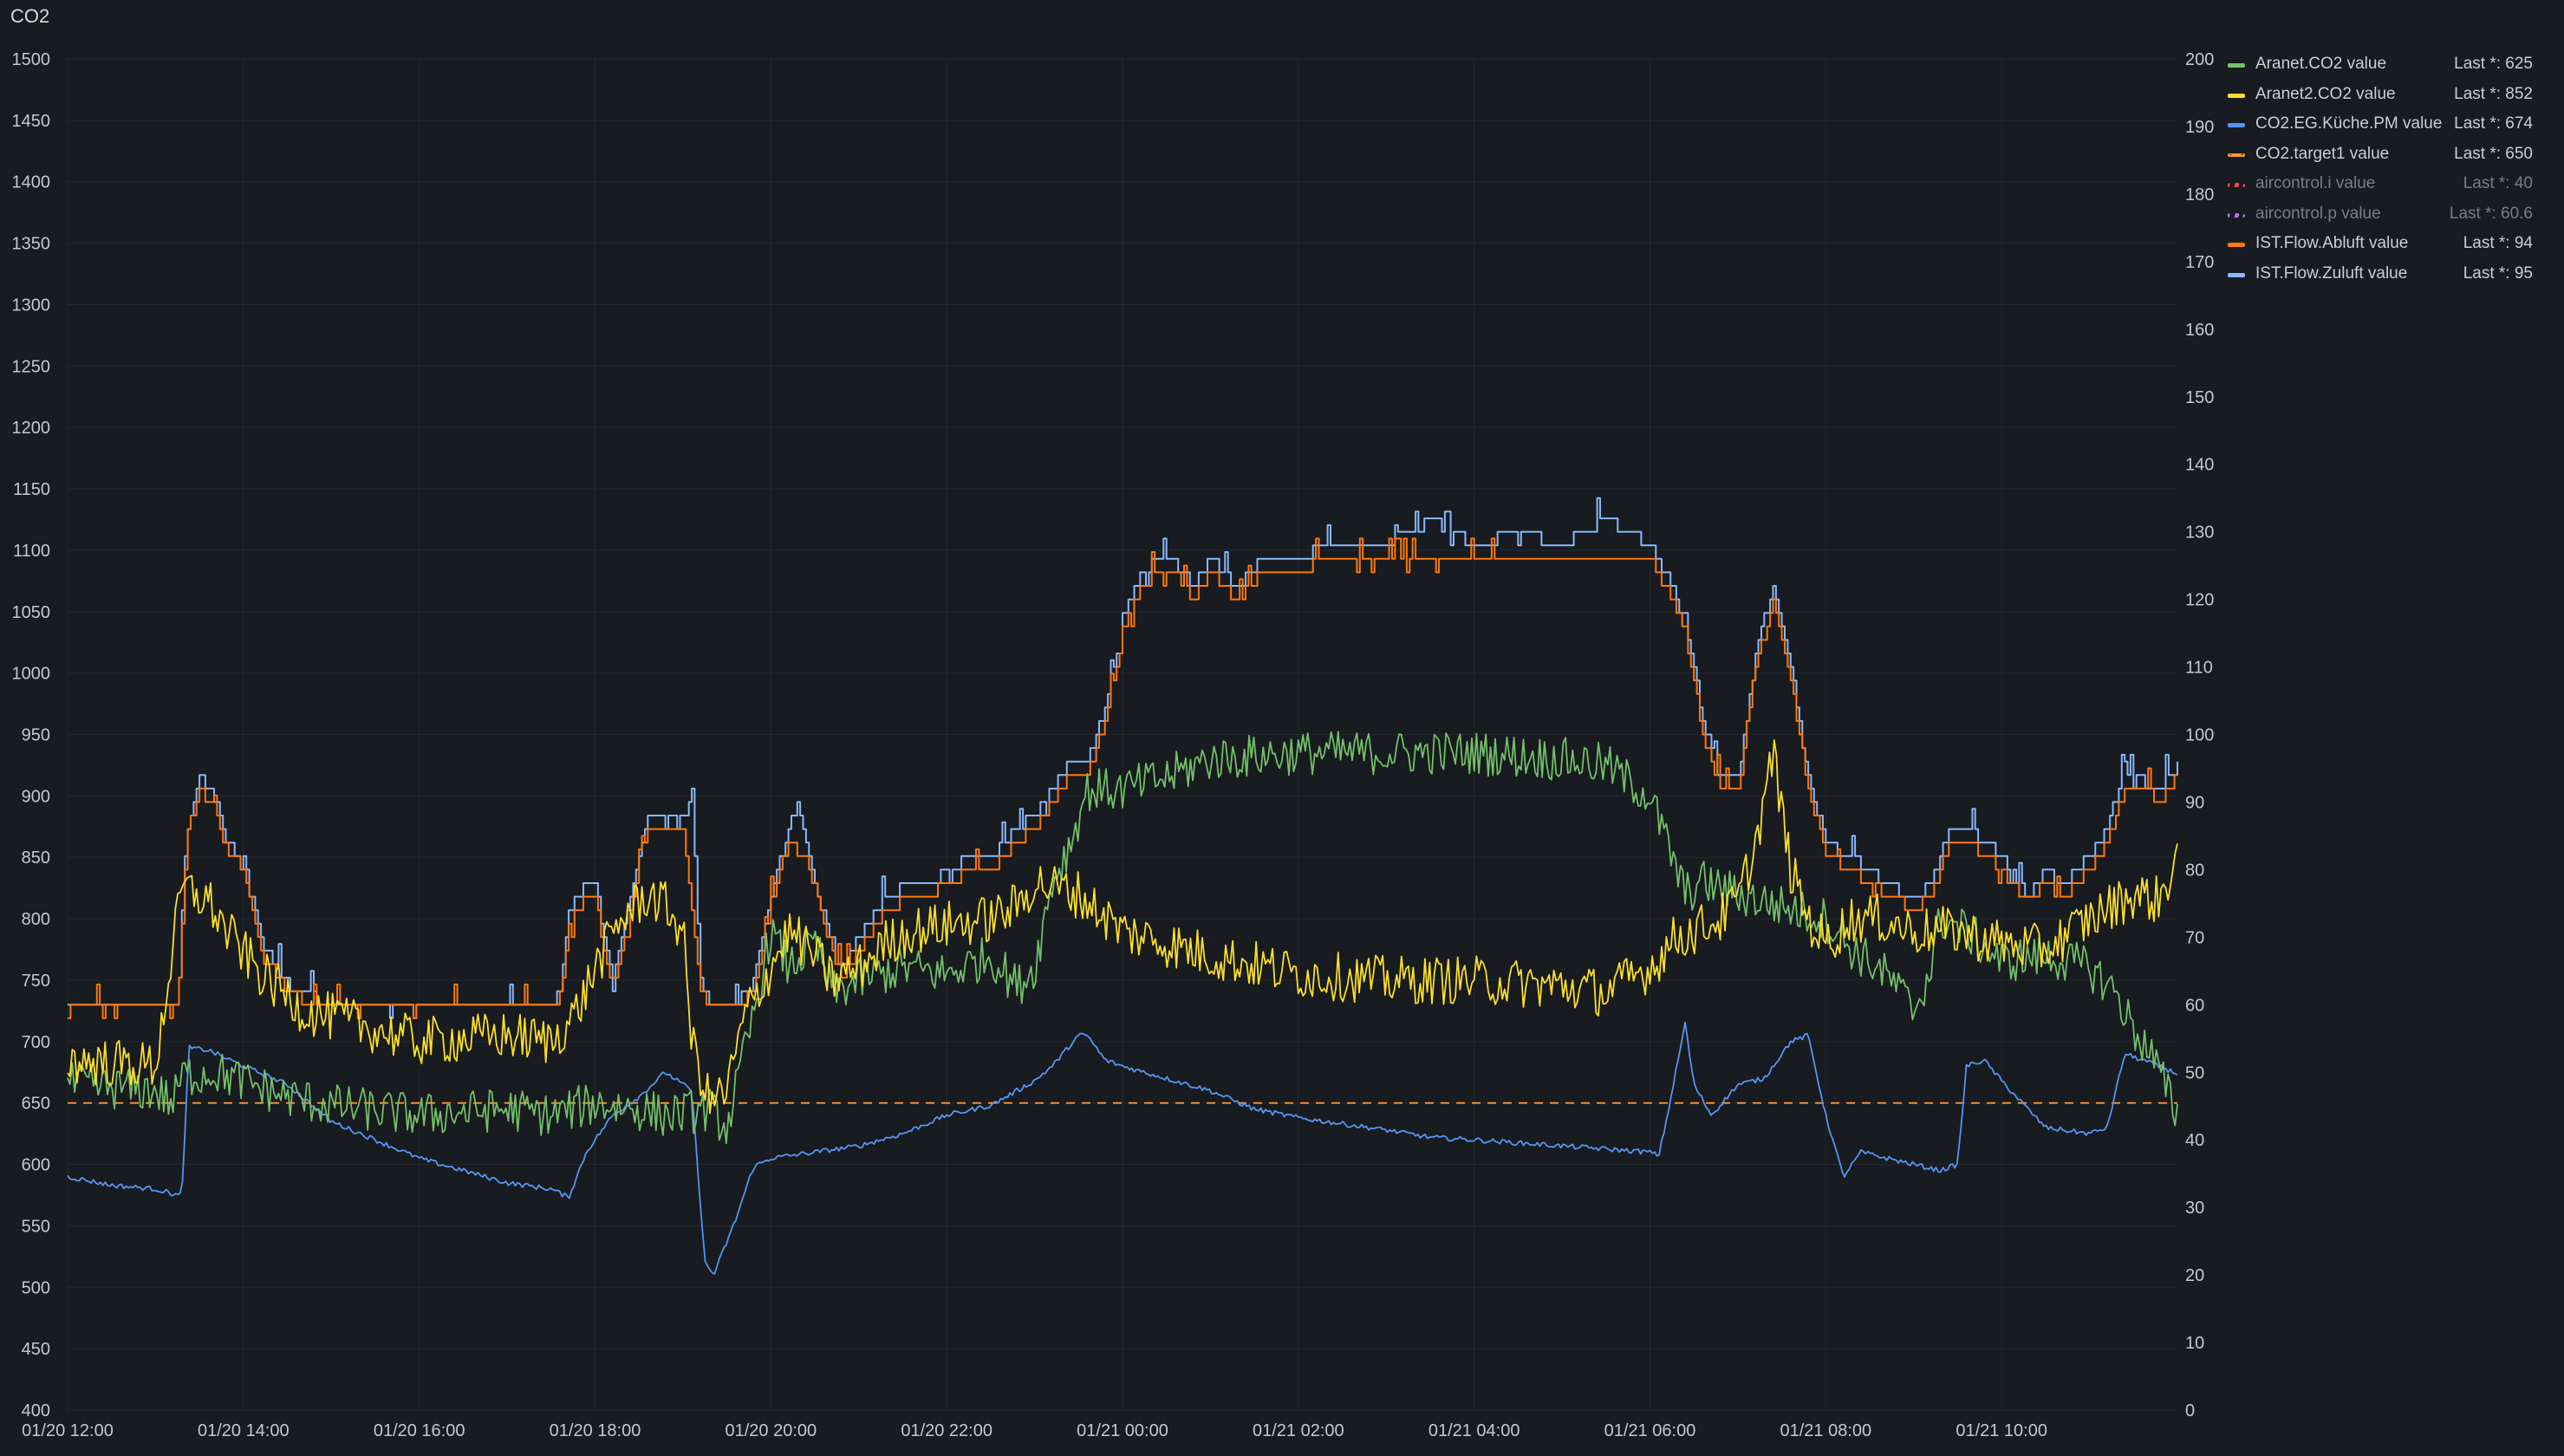  Describe the element at coordinates (2194, 802) in the screenshot. I see `y-right-tick-label: 90` at that location.